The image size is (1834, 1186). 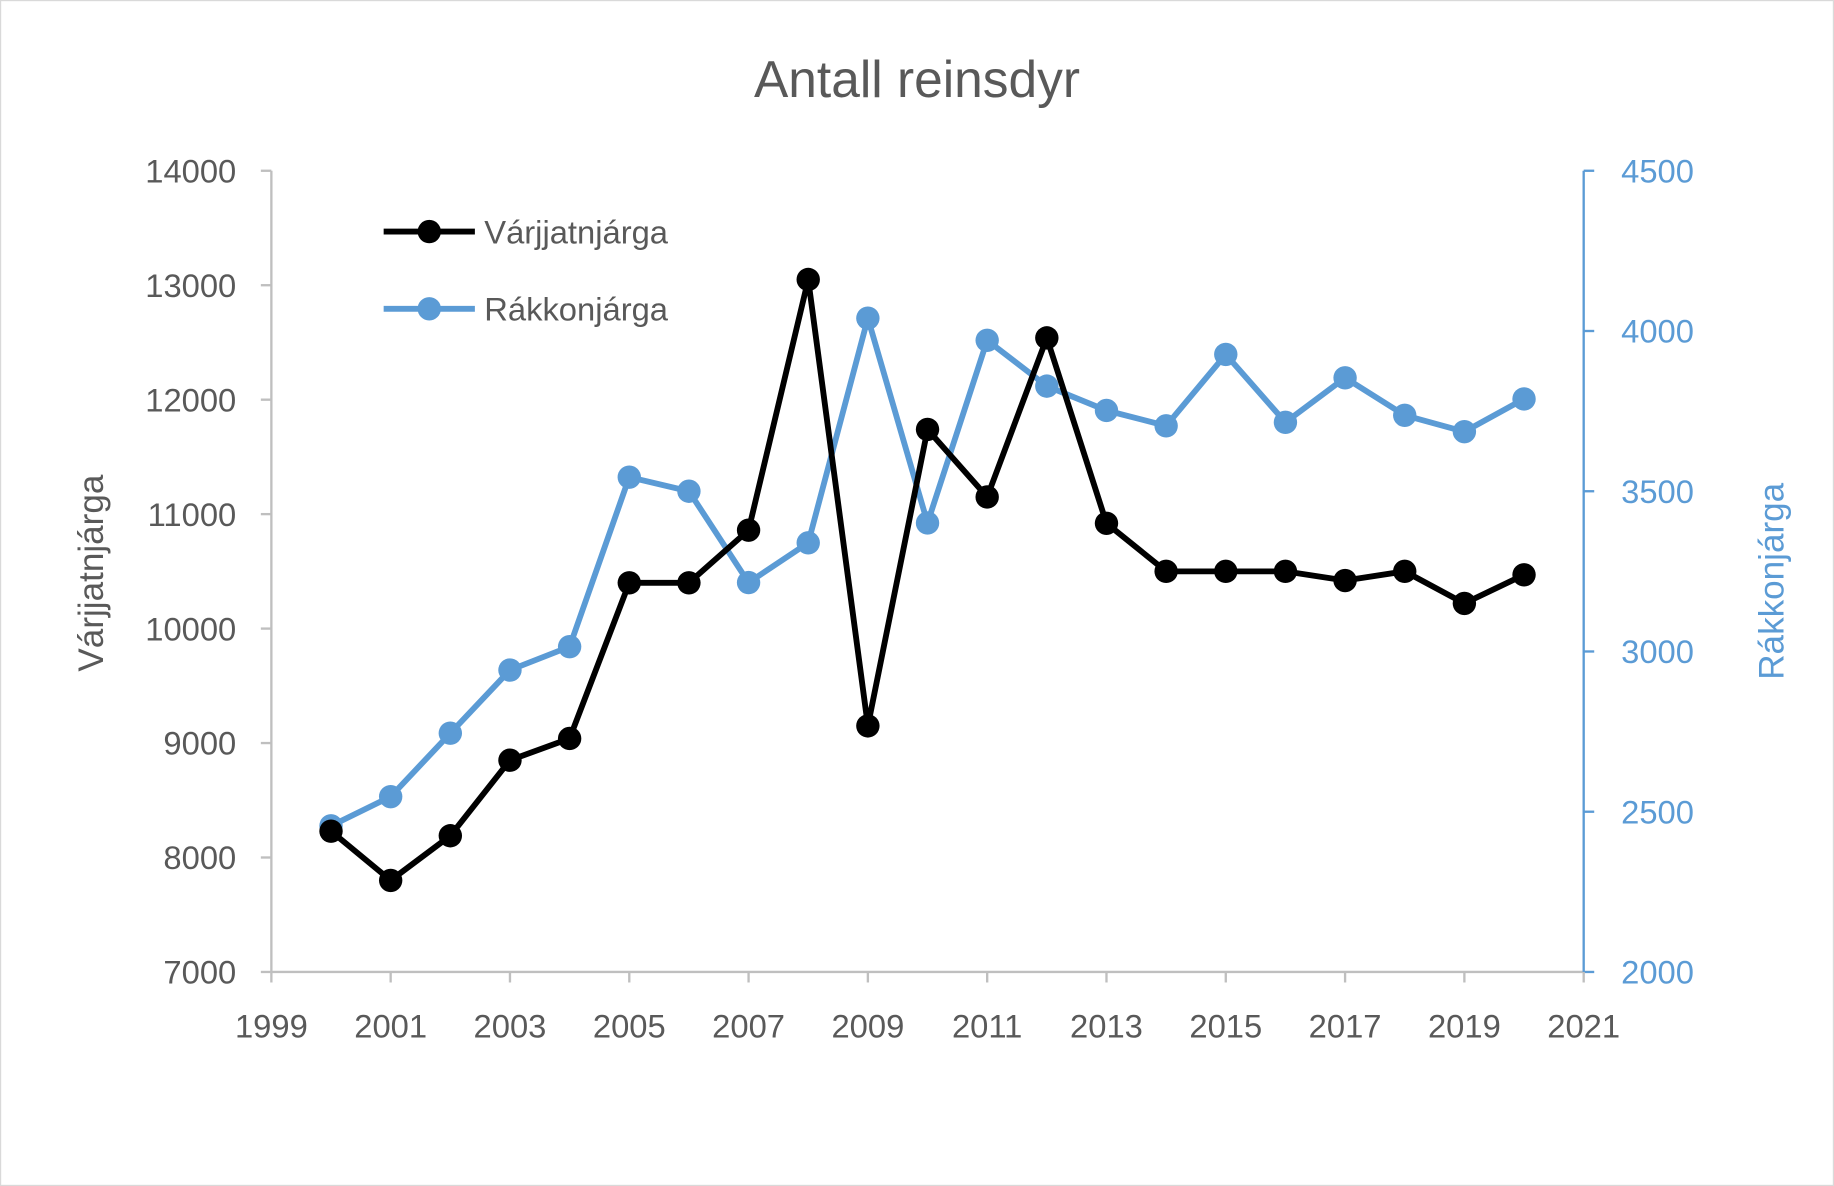 I want to click on x-tick-label: 2005, so click(x=629, y=1025).